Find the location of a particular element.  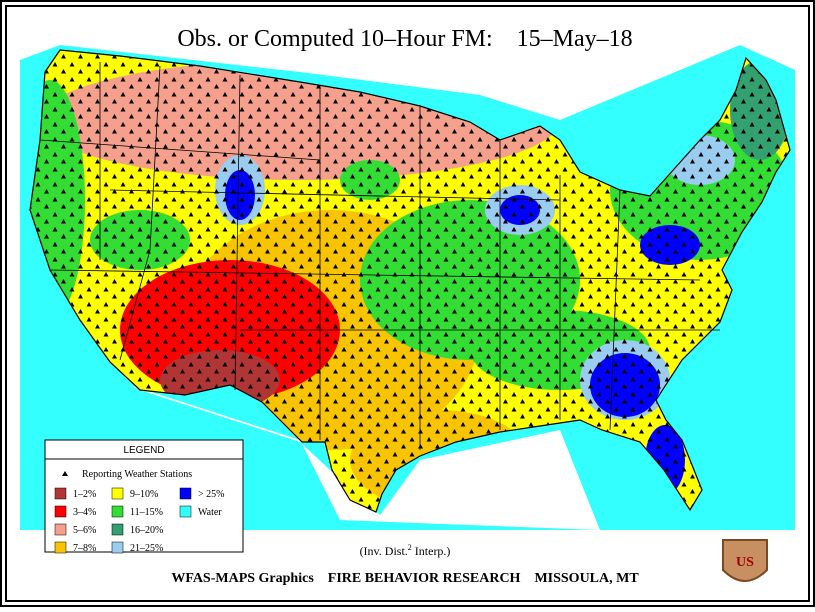

interp-before: (Inv. Dist. is located at coordinates (384, 551).